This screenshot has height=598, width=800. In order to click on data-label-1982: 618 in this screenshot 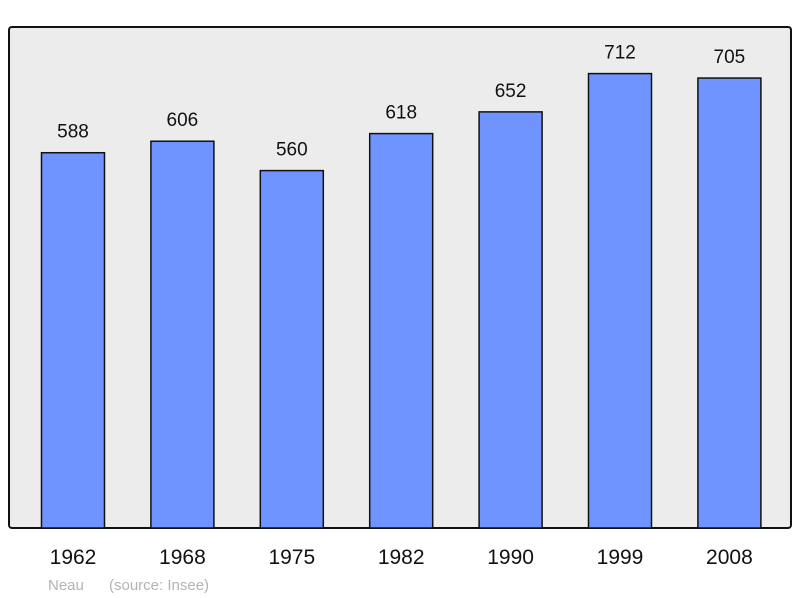, I will do `click(401, 113)`.